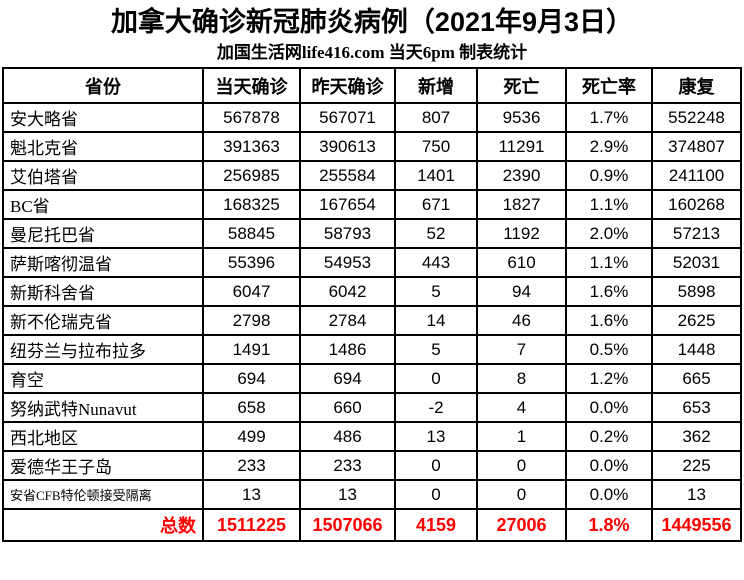 The height and width of the screenshot is (580, 744). Describe the element at coordinates (372, 146) in the screenshot. I see `table-row: 魁北克省 391363 390613 750 11291 2.9% 374807` at that location.